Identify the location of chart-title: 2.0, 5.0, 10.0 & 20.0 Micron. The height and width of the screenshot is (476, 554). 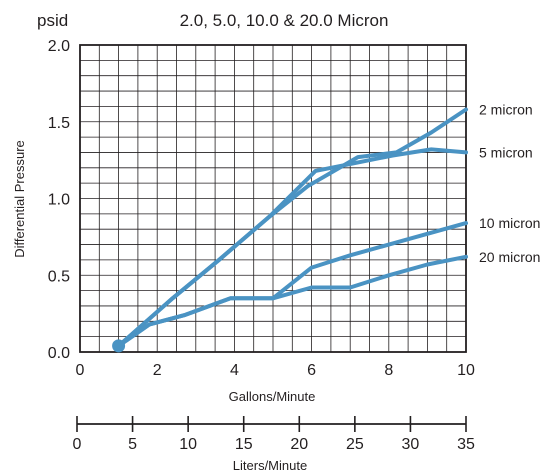
(284, 20).